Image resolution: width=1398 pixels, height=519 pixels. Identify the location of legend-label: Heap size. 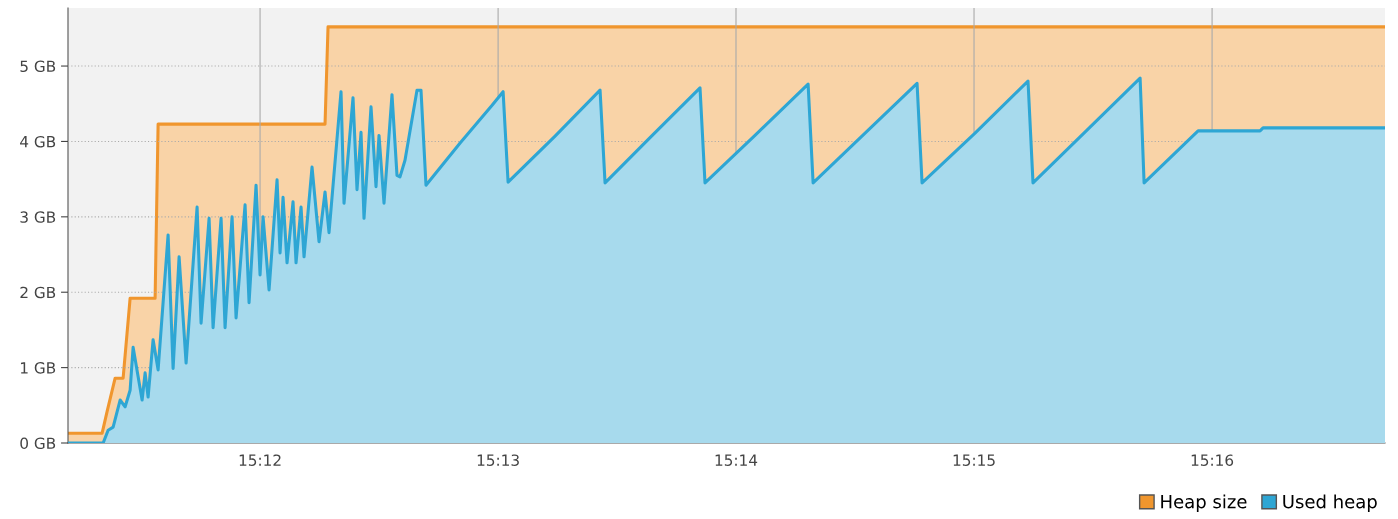
(1204, 503).